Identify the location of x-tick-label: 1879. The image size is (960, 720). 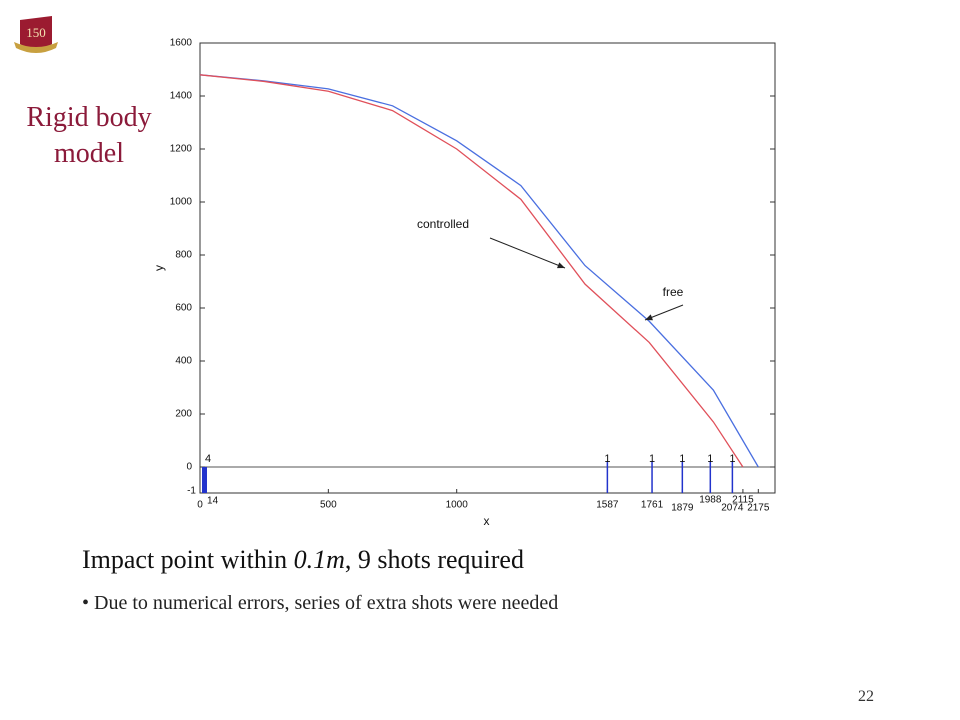
(682, 508).